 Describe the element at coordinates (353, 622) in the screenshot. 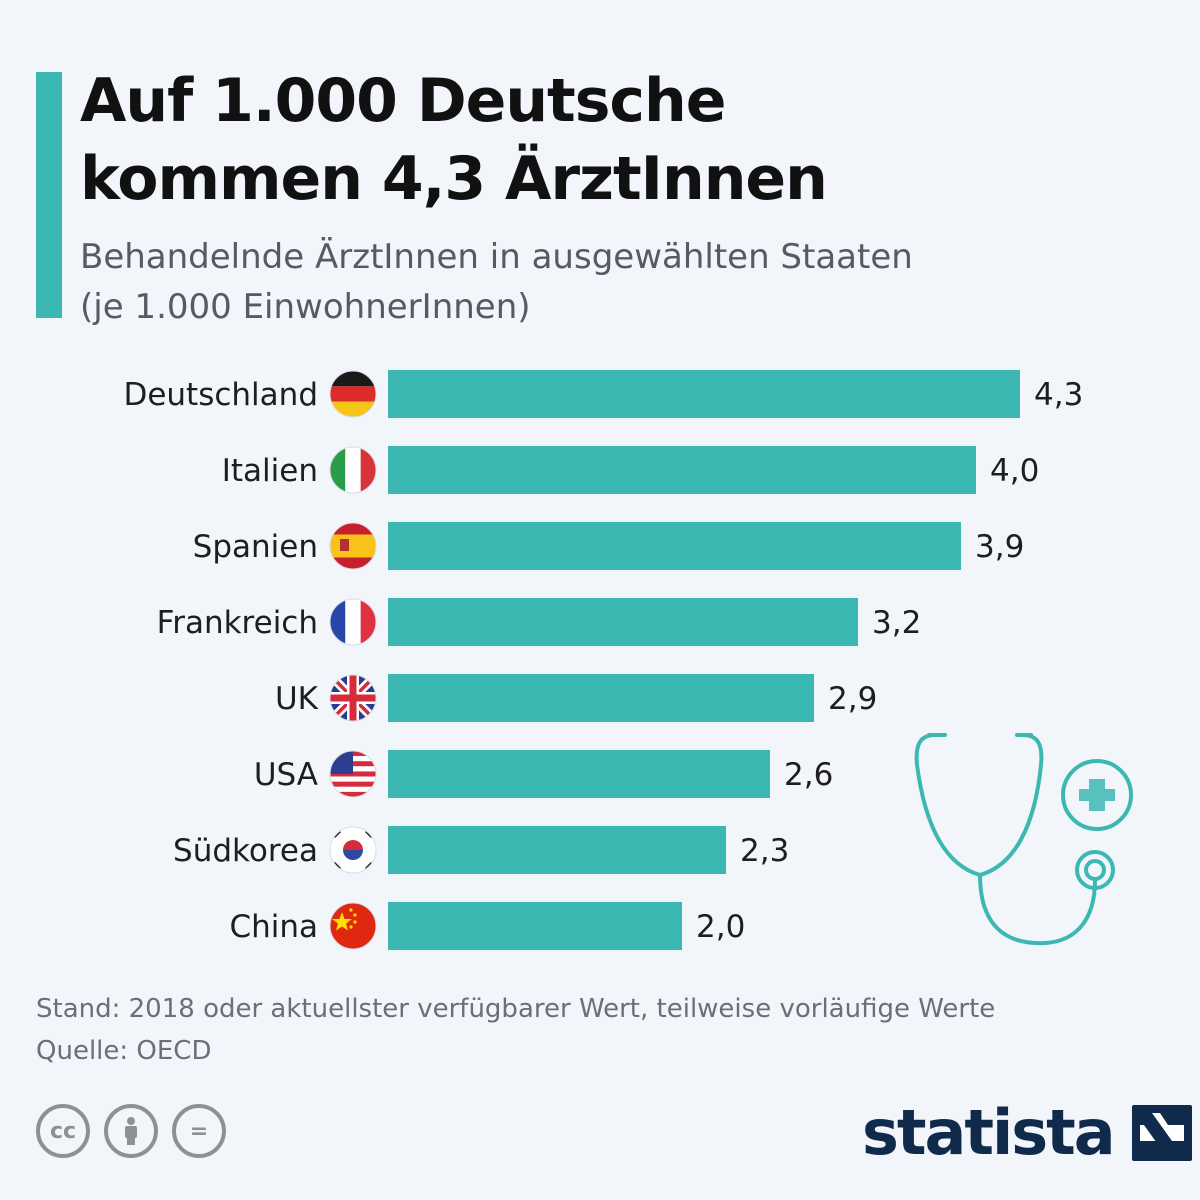

I see `france-flag-icon` at that location.